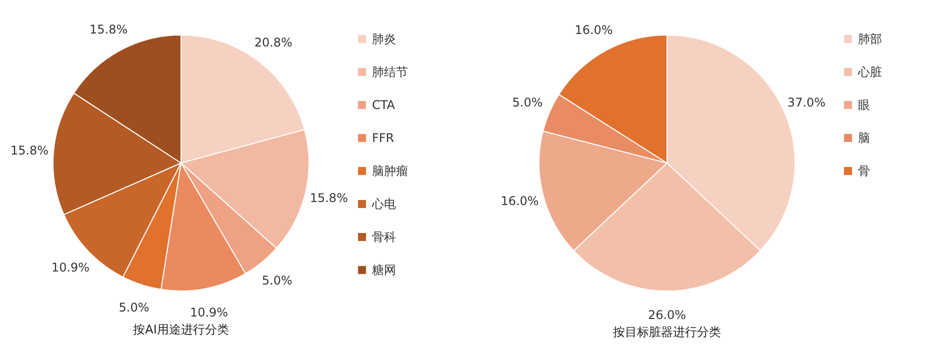  I want to click on legend-label: 骨科, so click(384, 237).